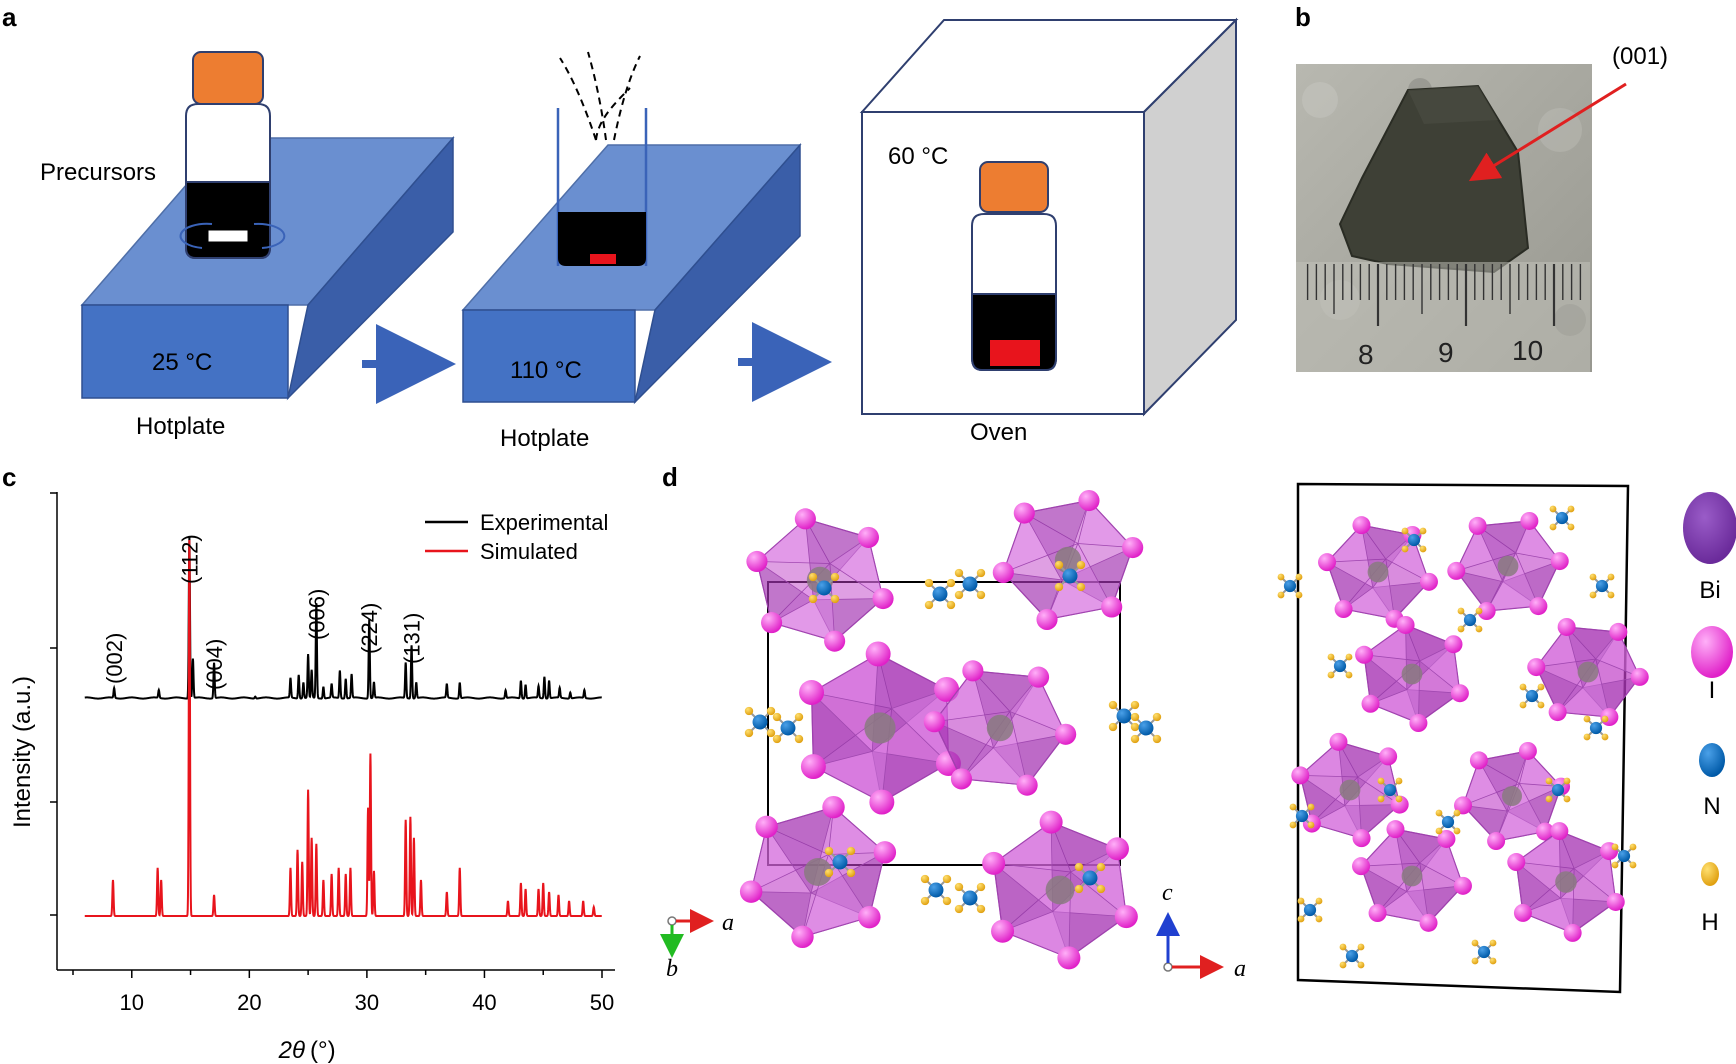 The height and width of the screenshot is (1064, 1736). I want to click on x-ticks, so click(337, 974).